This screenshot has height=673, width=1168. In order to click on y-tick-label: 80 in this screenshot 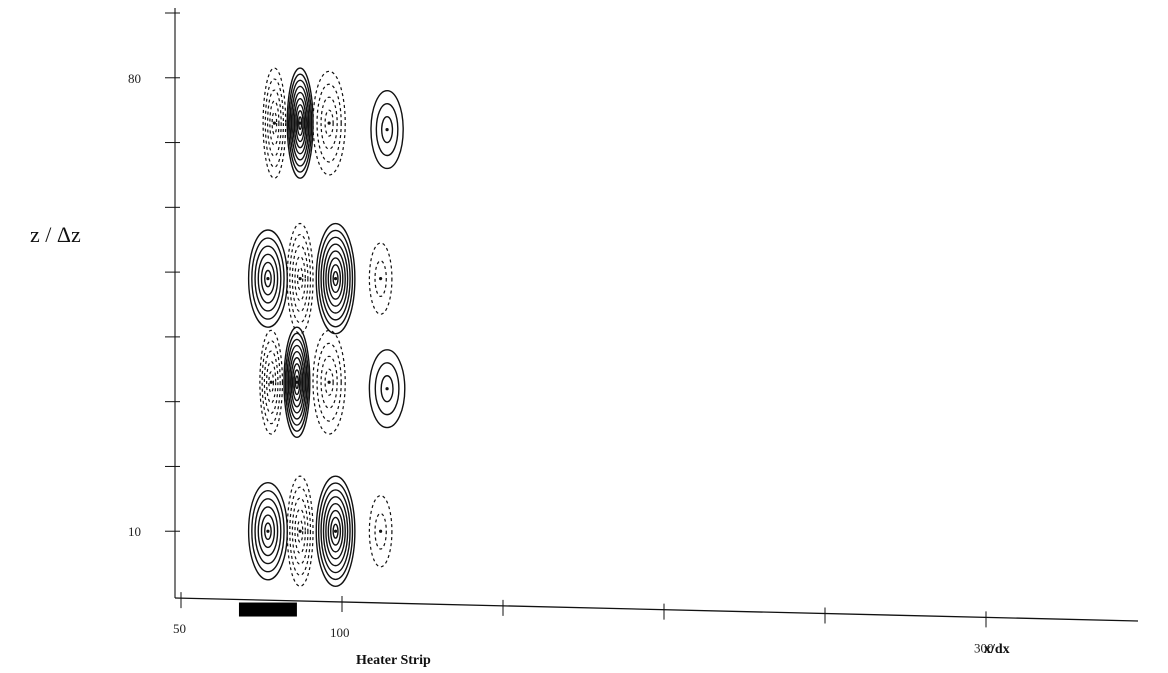, I will do `click(134, 78)`.